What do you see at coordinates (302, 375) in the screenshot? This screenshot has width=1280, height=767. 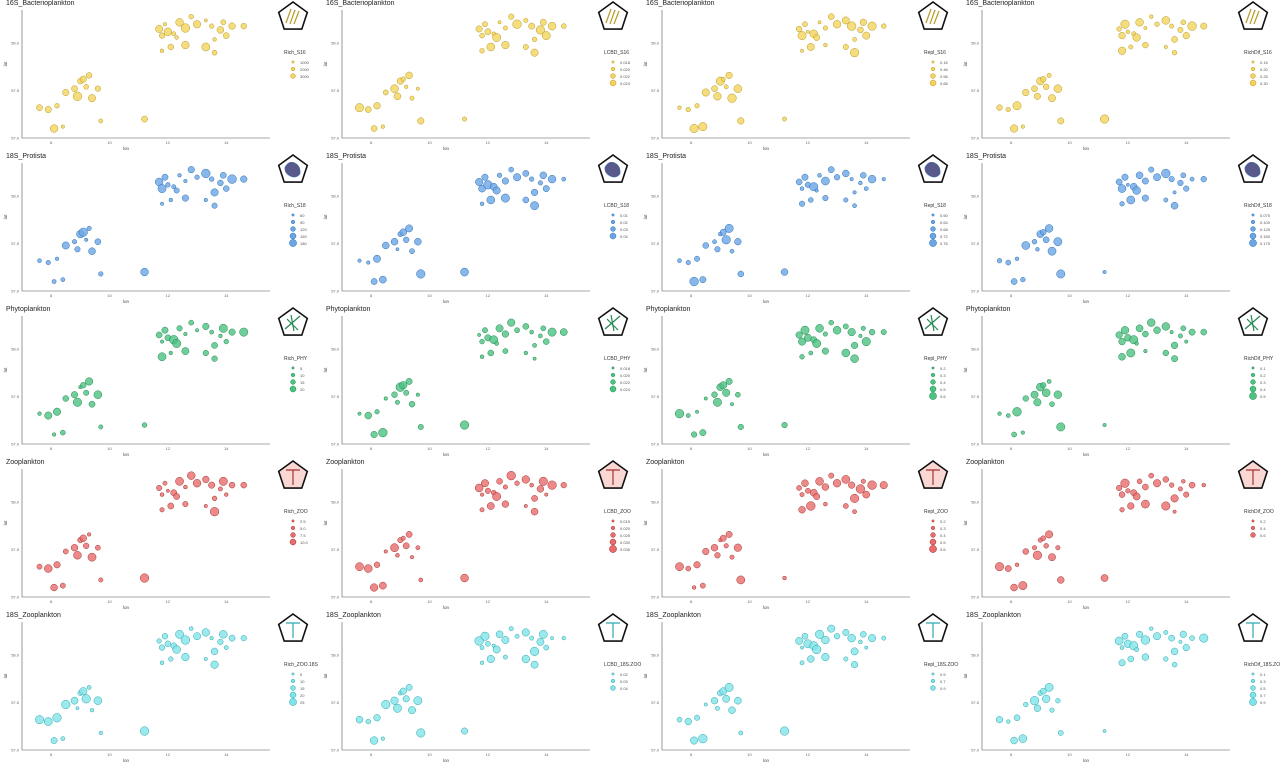 I see `legend-item-label: 10` at bounding box center [302, 375].